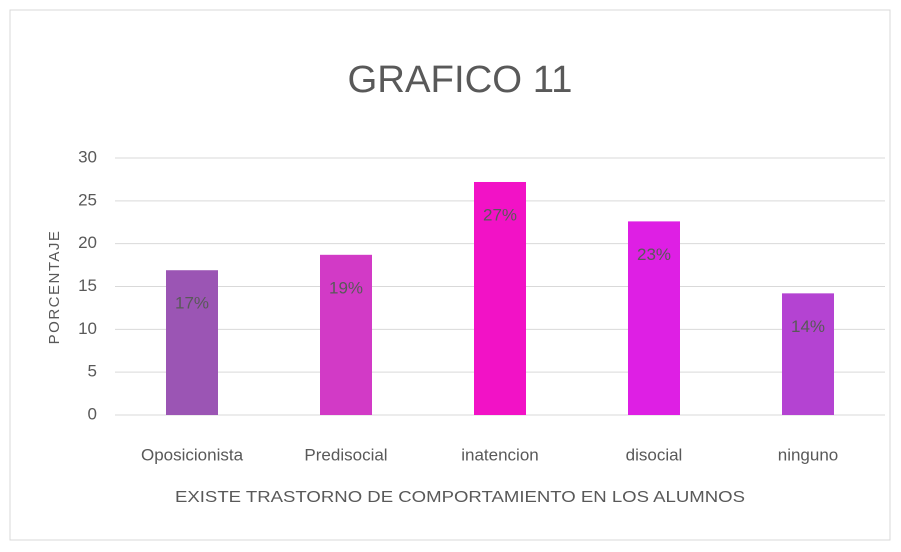 The image size is (901, 552). Describe the element at coordinates (87, 285) in the screenshot. I see `y-tick-label: 15` at that location.